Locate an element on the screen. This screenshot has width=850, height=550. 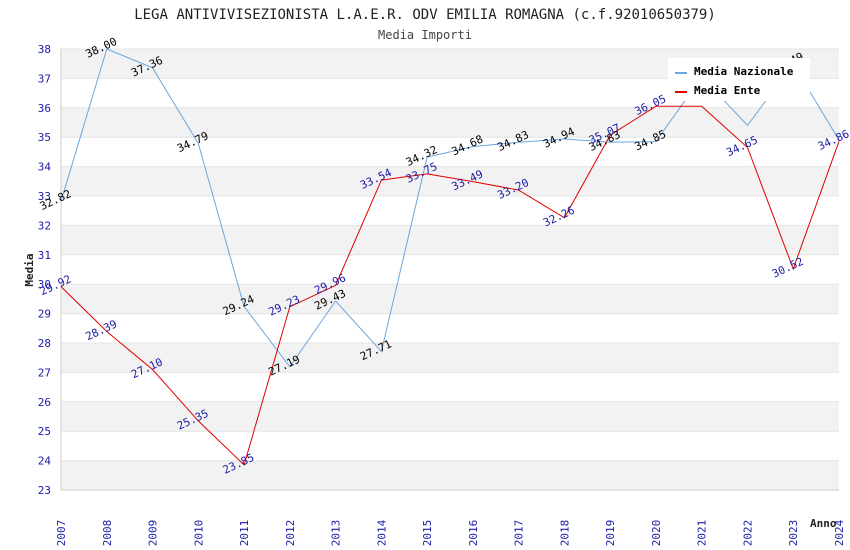
y-tick-label: 30 is located at coordinates (44, 284).